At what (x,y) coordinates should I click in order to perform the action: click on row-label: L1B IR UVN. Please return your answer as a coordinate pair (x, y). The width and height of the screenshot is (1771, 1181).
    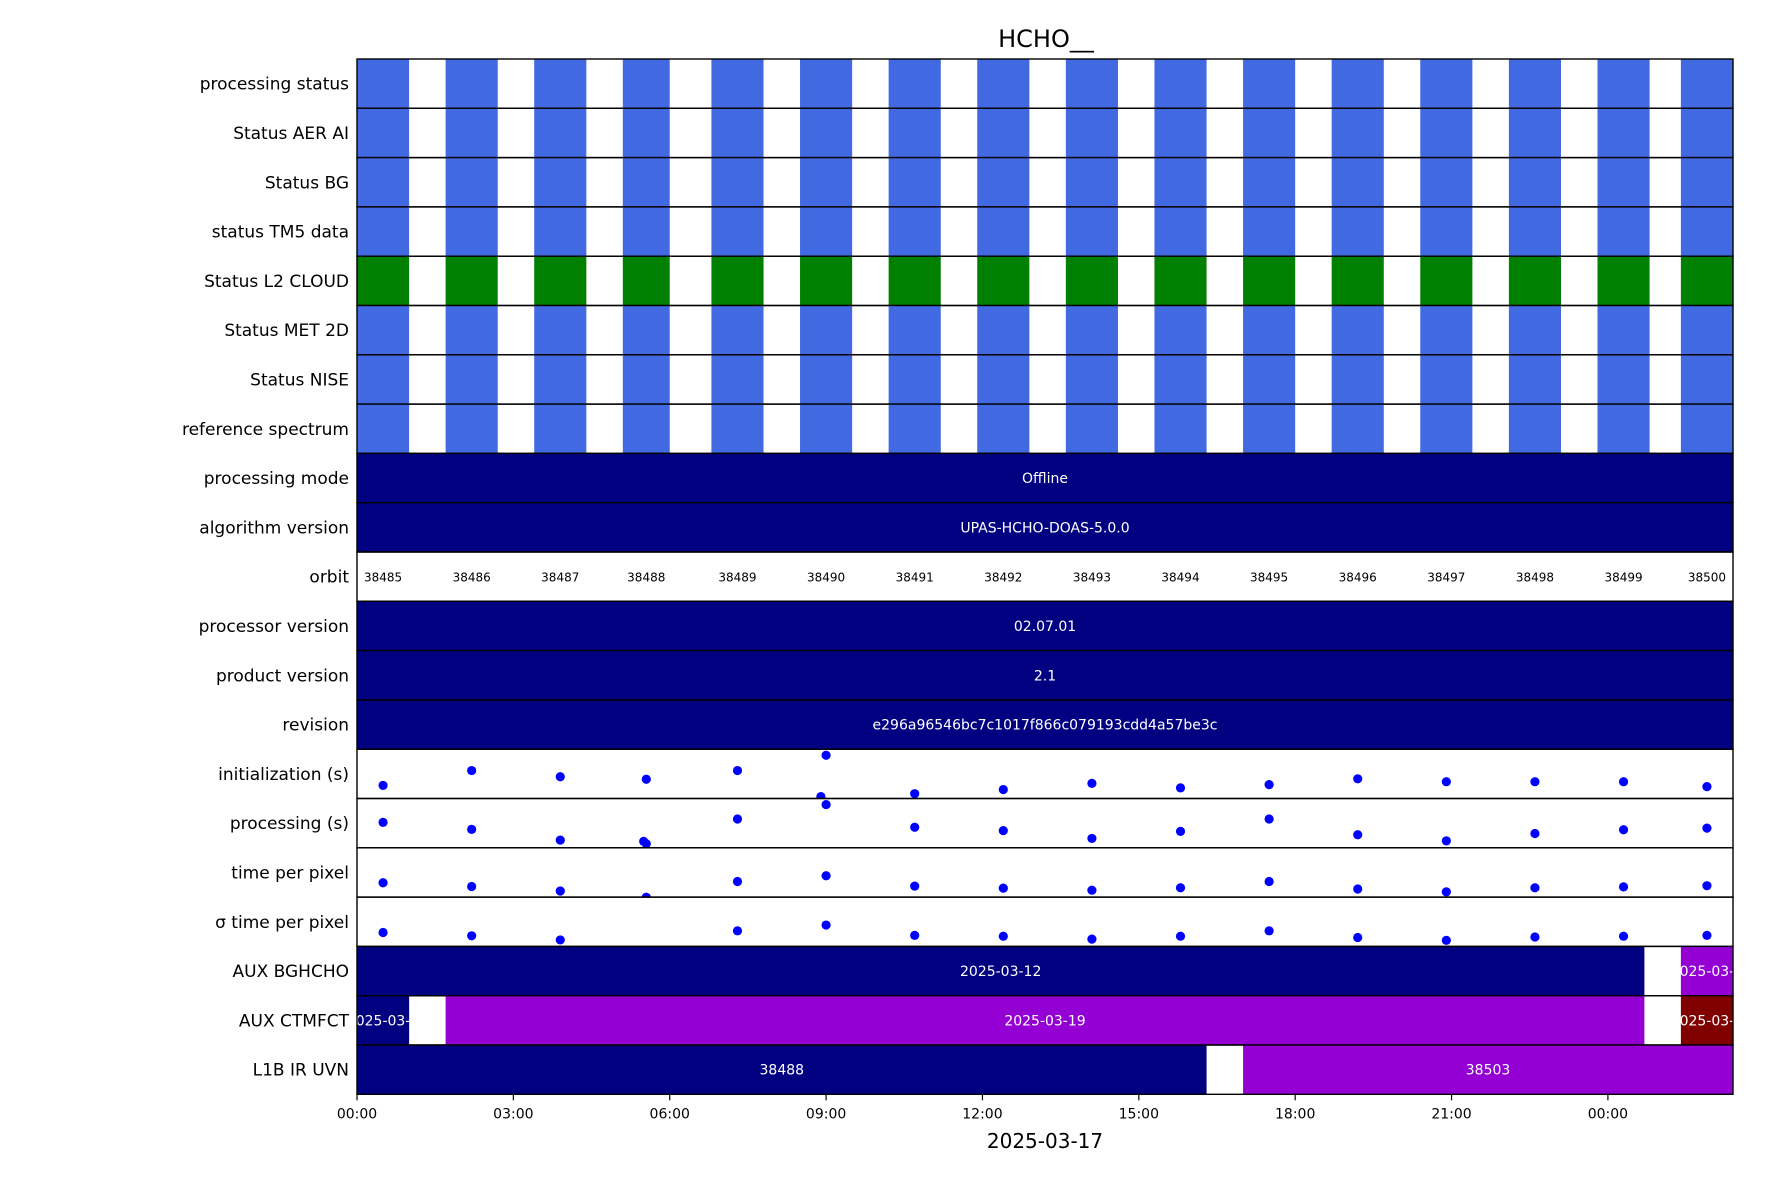
    Looking at the image, I should click on (301, 1071).